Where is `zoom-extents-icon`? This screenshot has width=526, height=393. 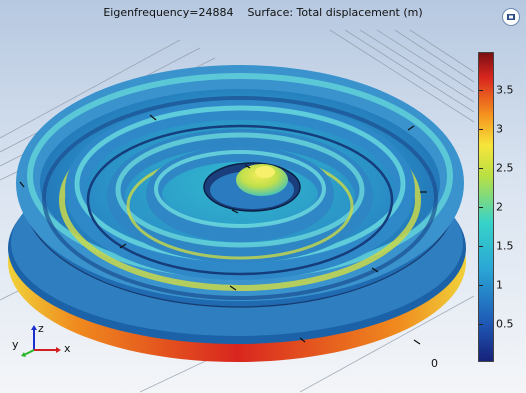 zoom-extents-icon is located at coordinates (511, 17).